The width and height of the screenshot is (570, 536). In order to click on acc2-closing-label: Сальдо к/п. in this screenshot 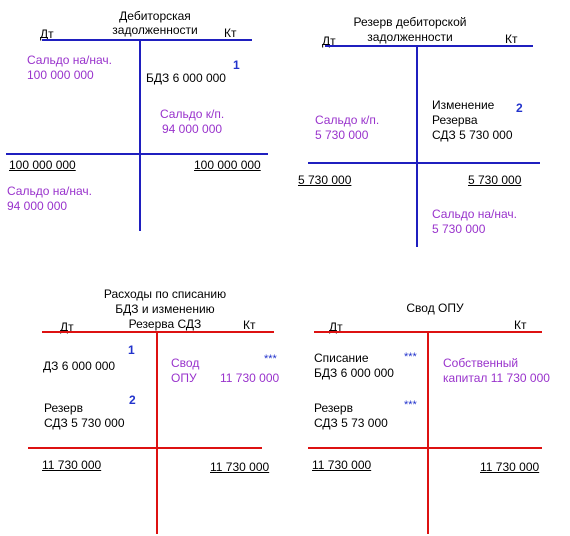, I will do `click(347, 120)`.